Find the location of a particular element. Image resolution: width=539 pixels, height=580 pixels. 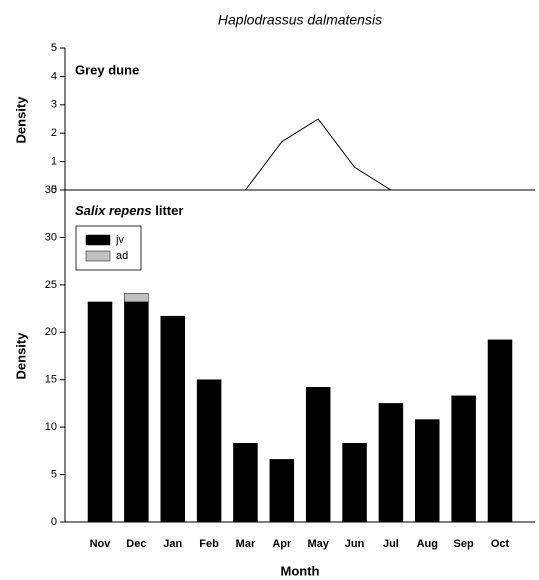

panel-label: Grey dune is located at coordinates (107, 69).